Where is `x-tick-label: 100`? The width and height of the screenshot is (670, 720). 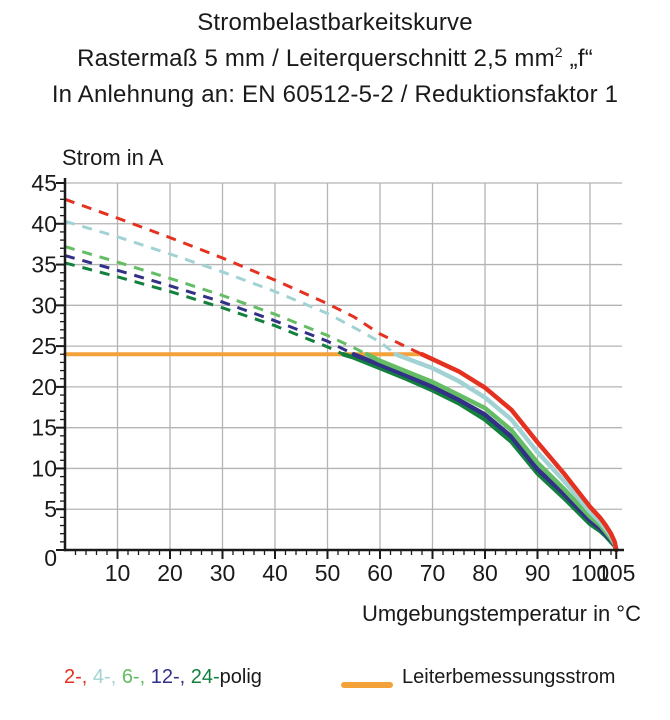 x-tick-label: 100 is located at coordinates (590, 573).